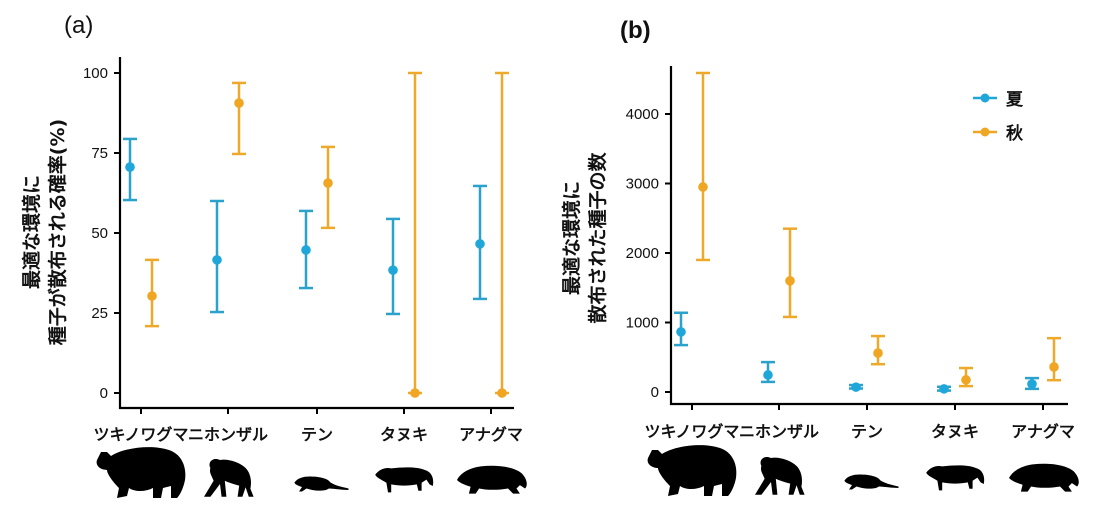 This screenshot has height=510, width=1099. What do you see at coordinates (863, 470) in the screenshot?
I see `panel-b-animal-silhouettes` at bounding box center [863, 470].